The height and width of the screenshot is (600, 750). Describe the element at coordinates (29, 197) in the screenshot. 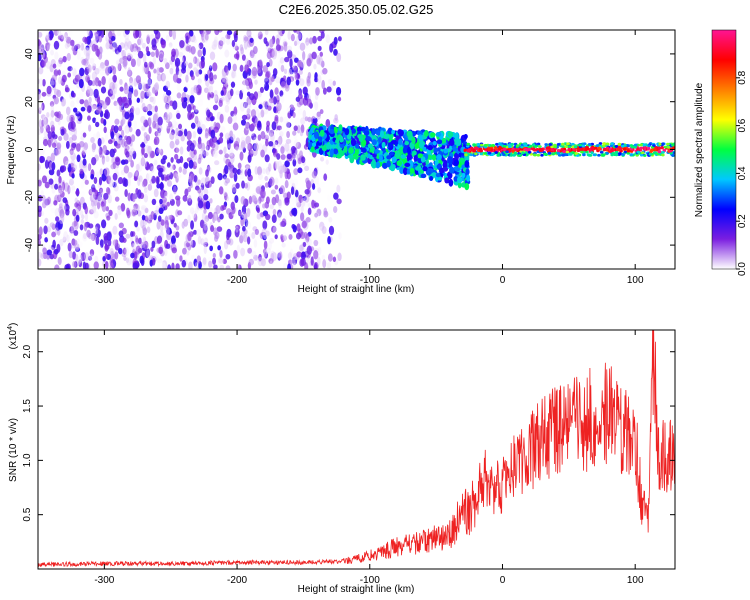

I see `y-tick-label: -20` at that location.